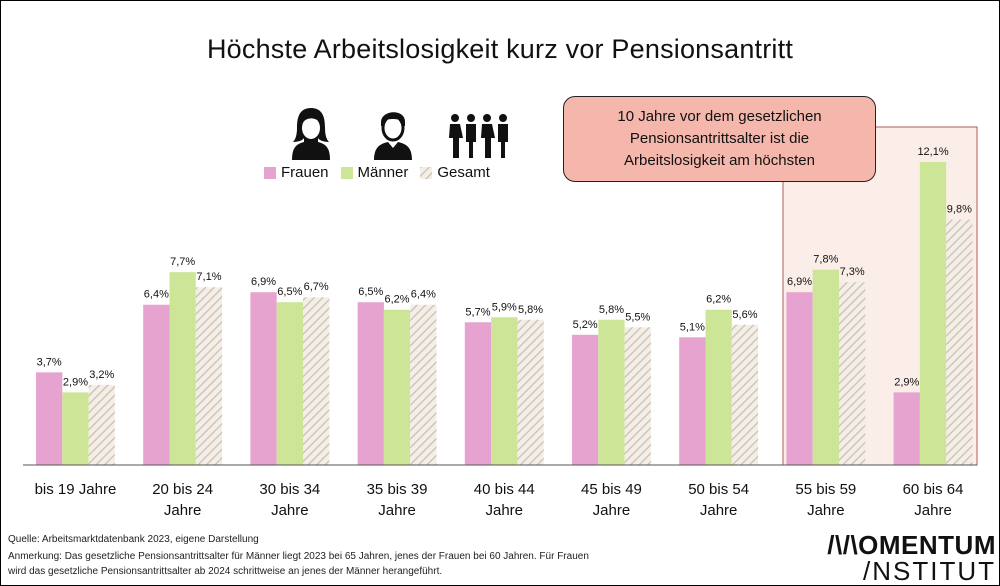  I want to click on group-icon, so click(478, 136).